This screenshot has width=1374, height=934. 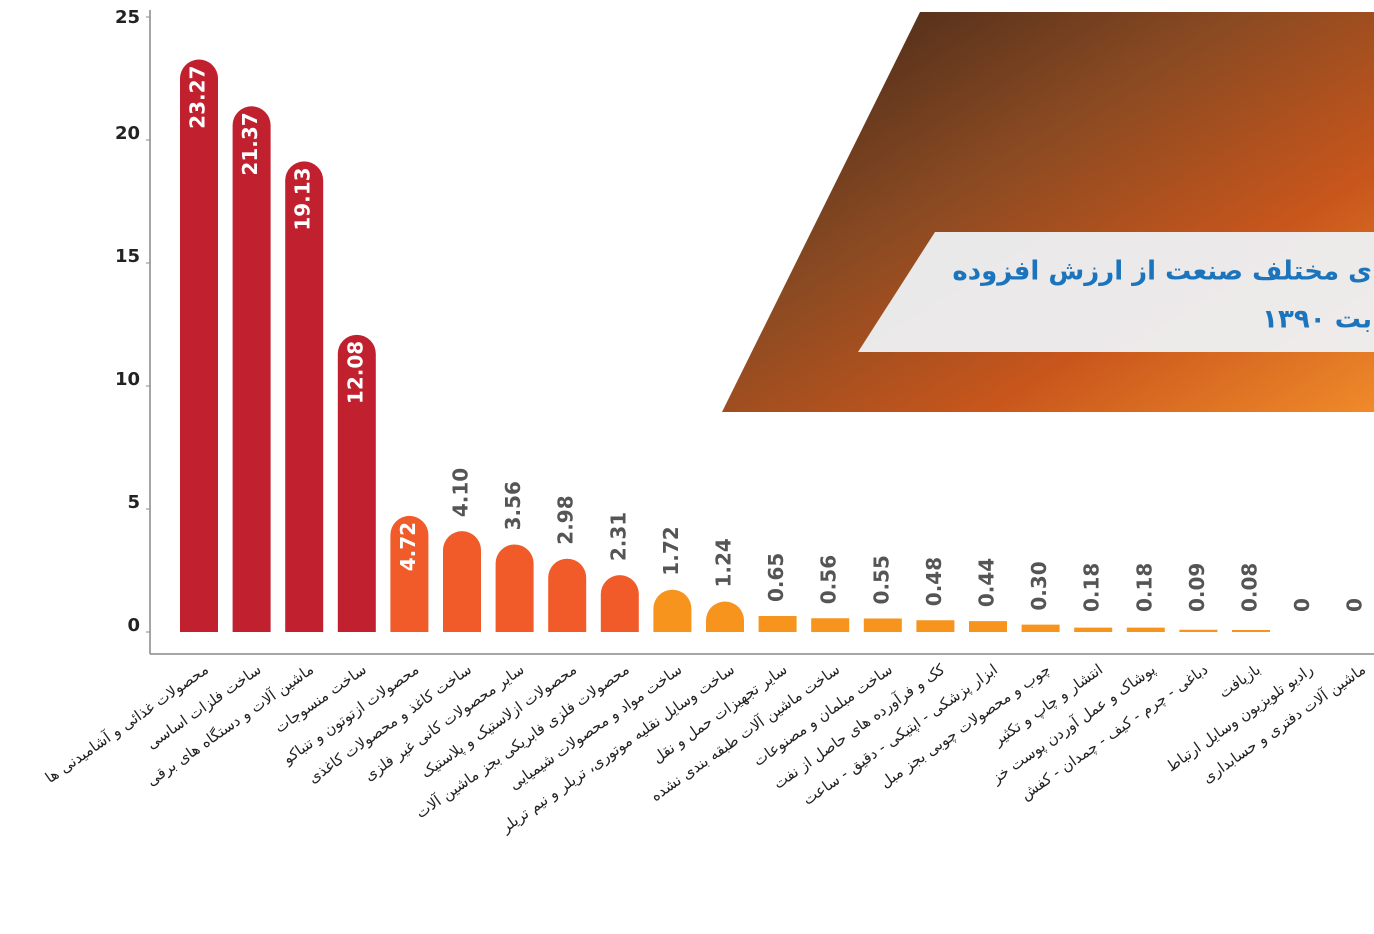 What do you see at coordinates (1197, 587) in the screenshot?
I see `value-label: 0.09` at bounding box center [1197, 587].